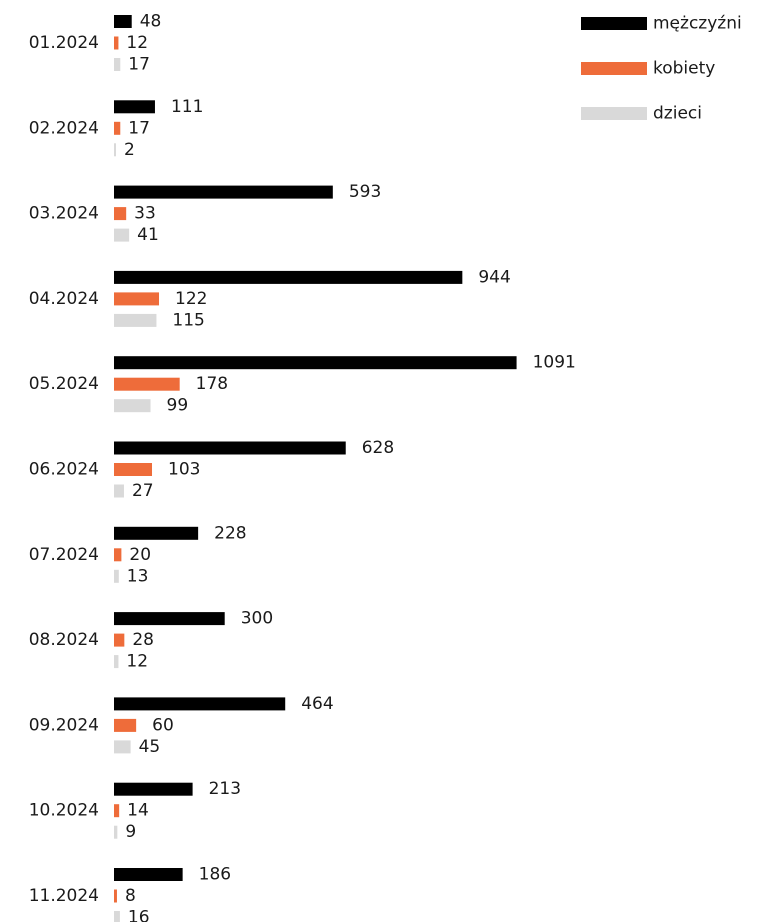 The image size is (759, 922). I want to click on data-label: 16, so click(139, 915).